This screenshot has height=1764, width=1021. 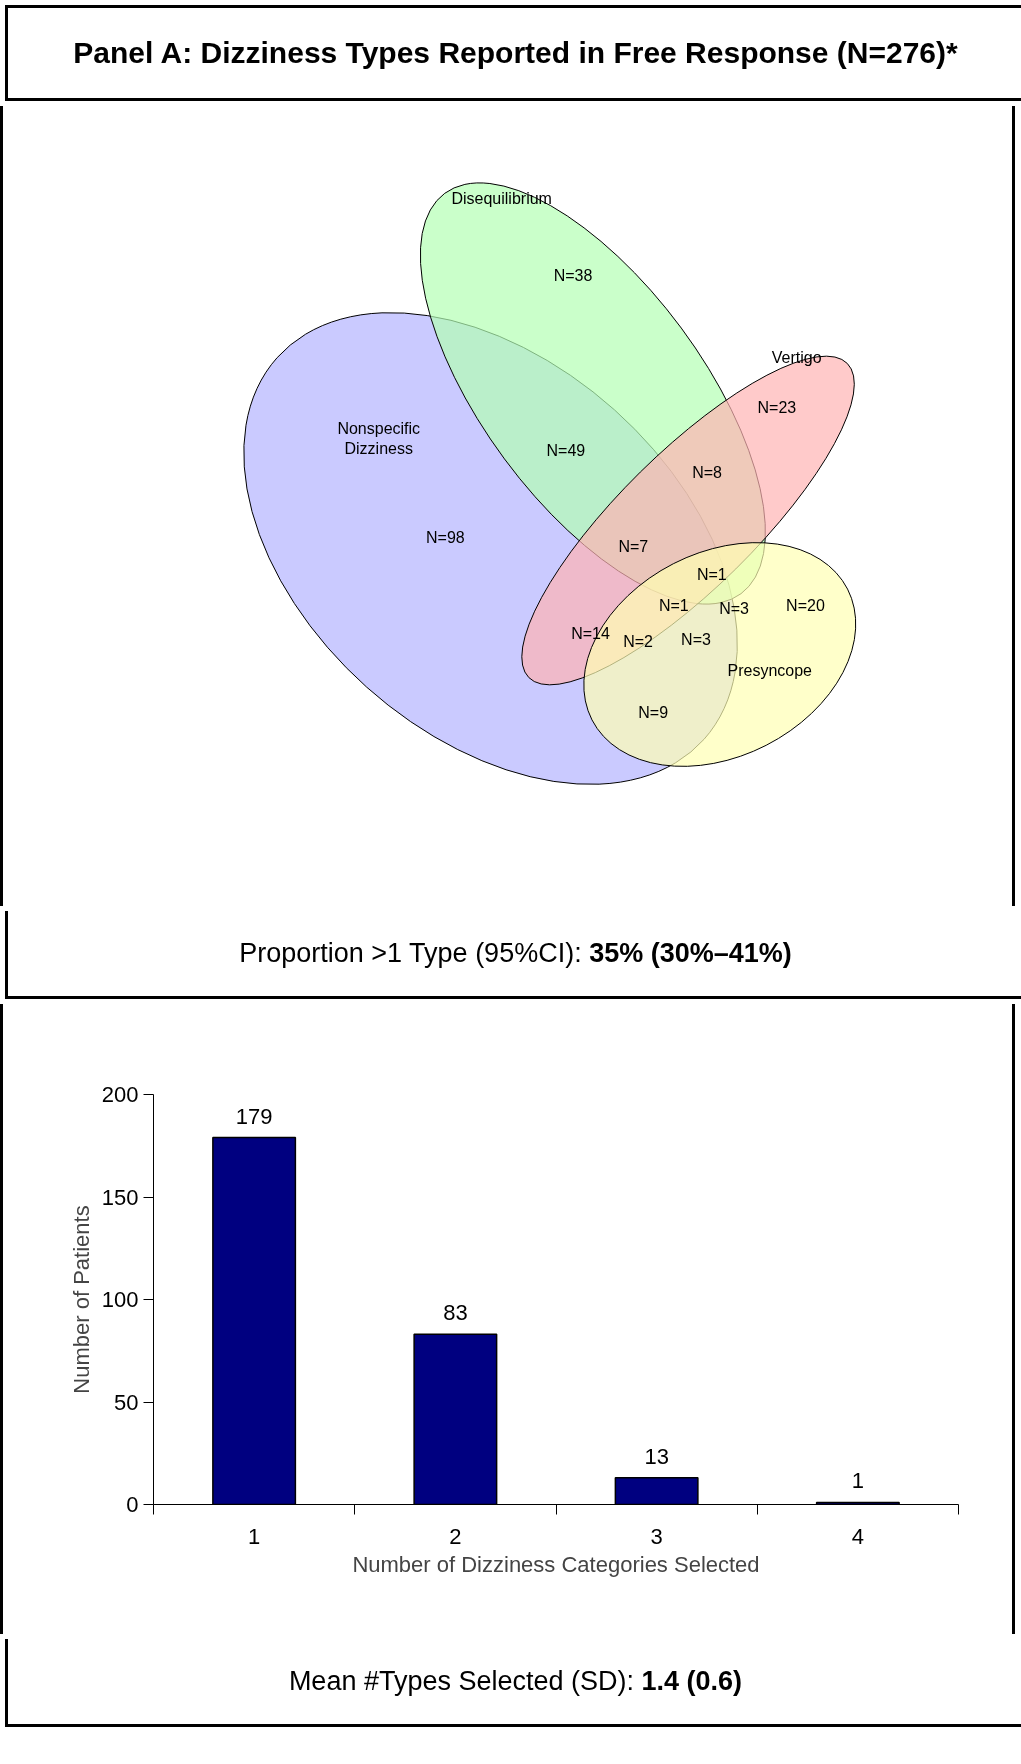 I want to click on y-tick-label: 200, so click(x=120, y=1094).